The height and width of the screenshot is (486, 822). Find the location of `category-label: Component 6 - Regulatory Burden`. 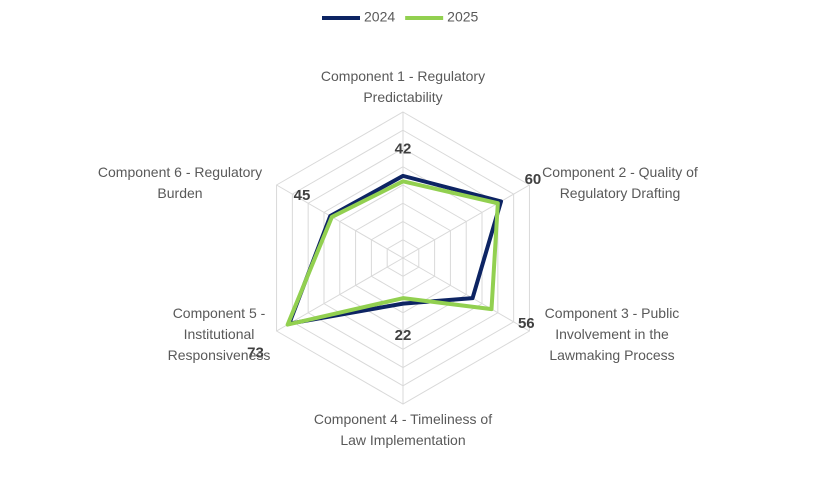

category-label: Component 6 - Regulatory Burden is located at coordinates (180, 182).